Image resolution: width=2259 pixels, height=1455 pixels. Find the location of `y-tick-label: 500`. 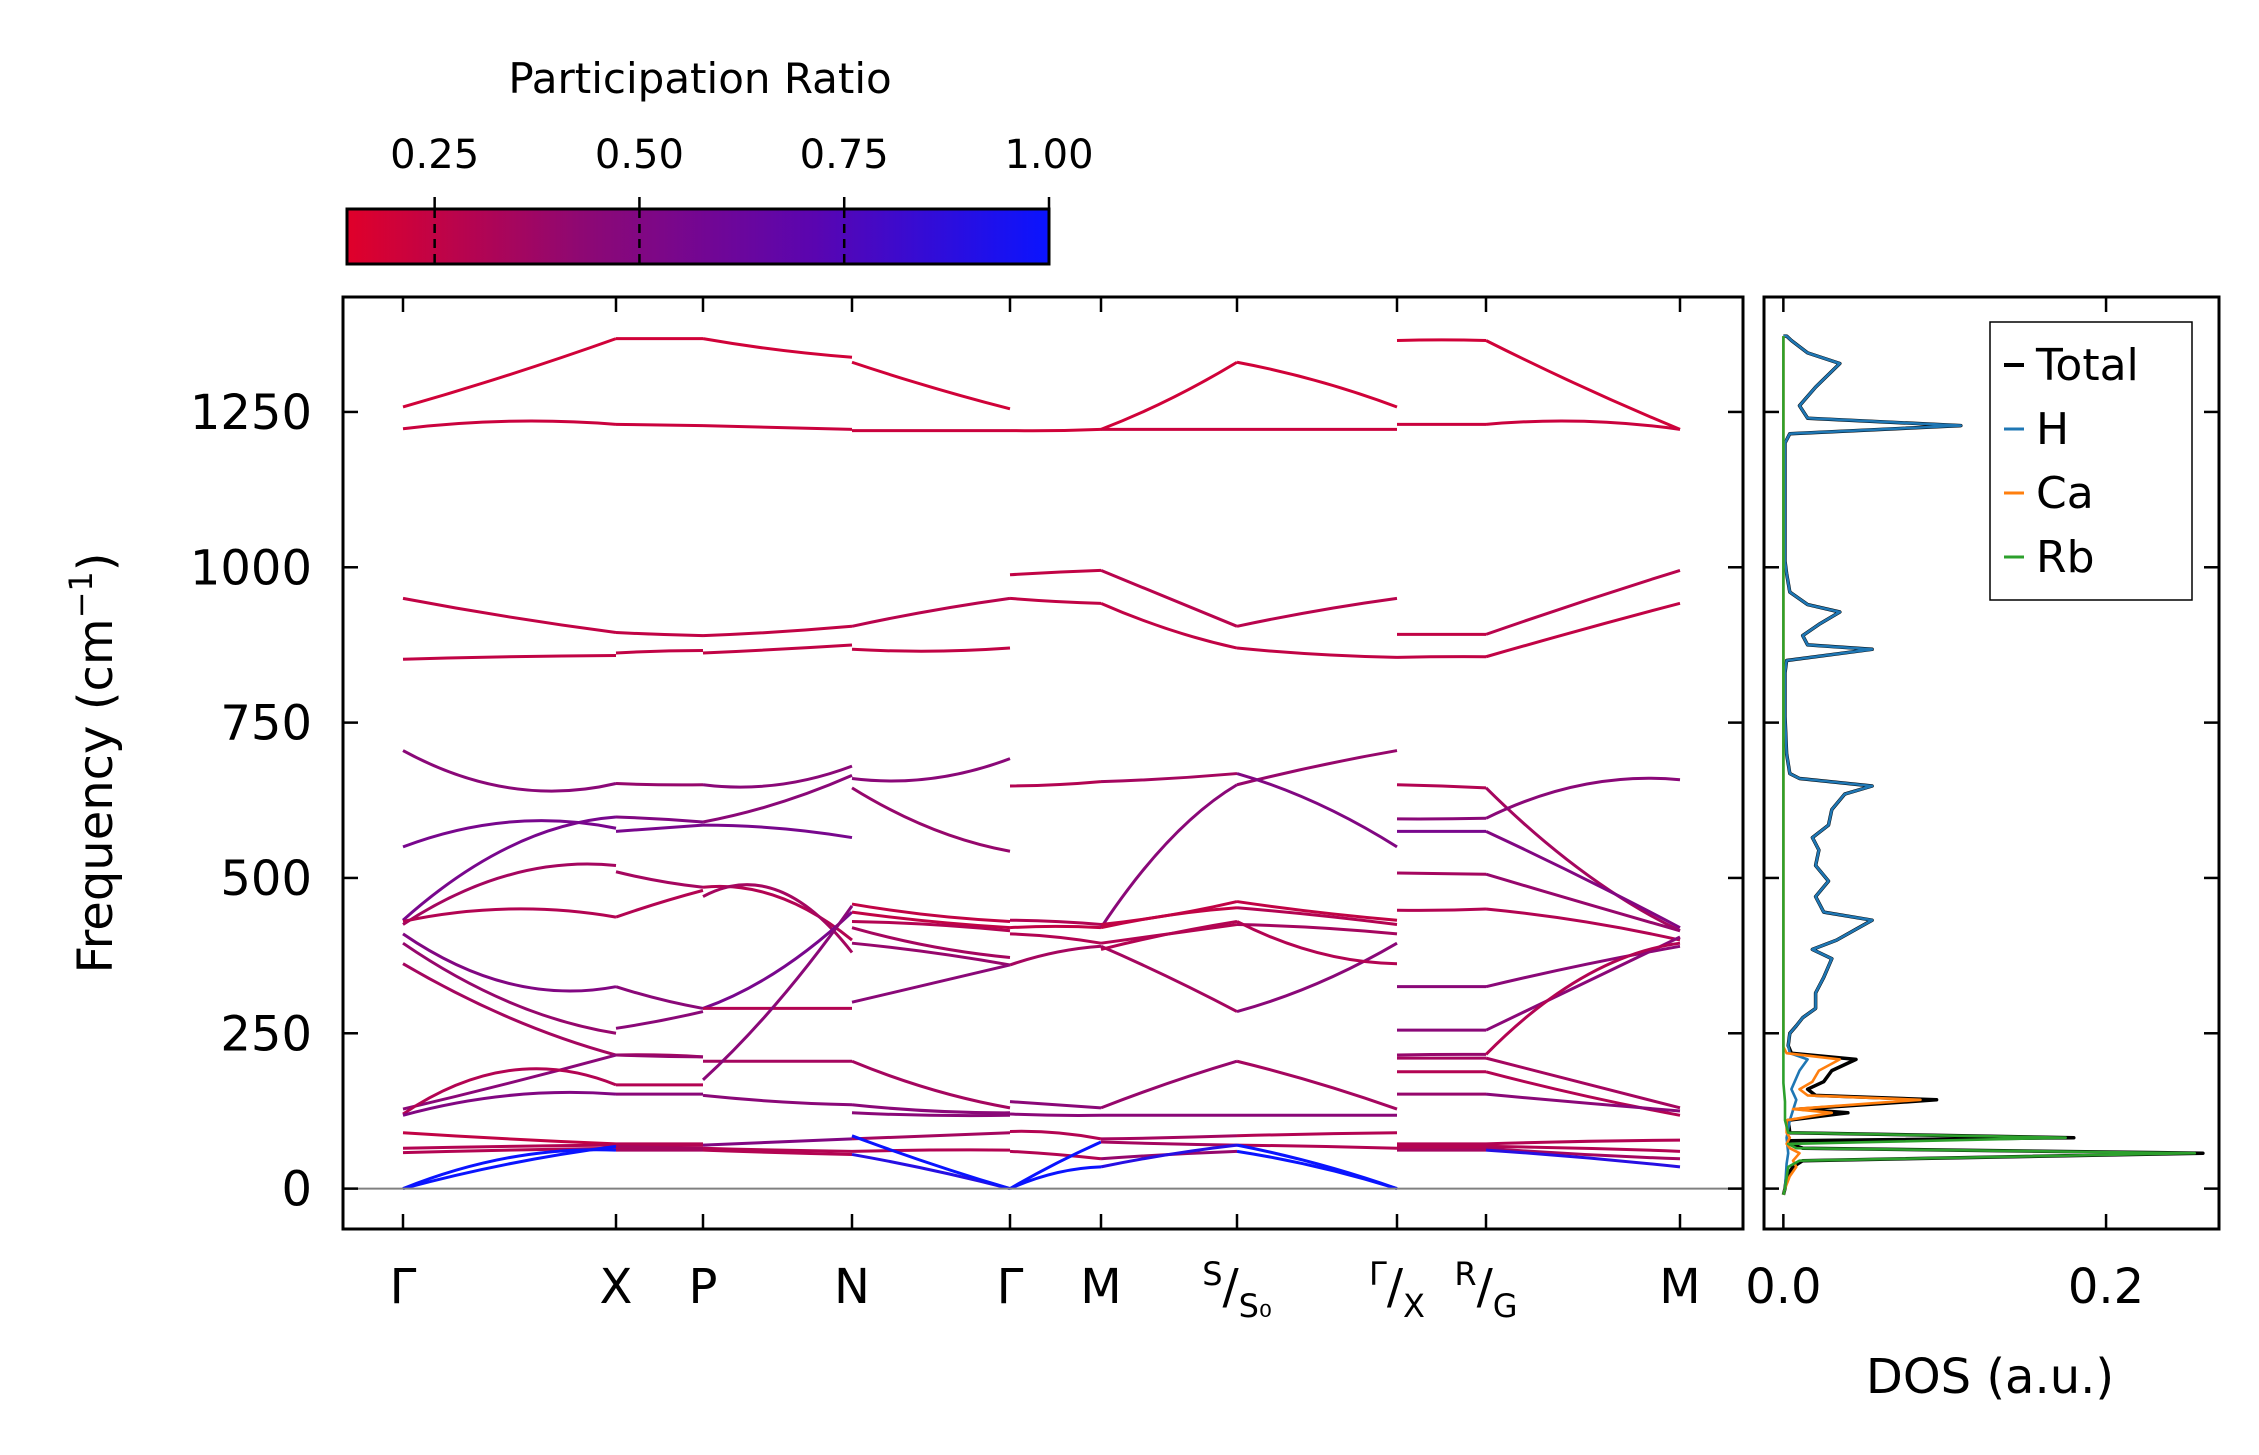

y-tick-label: 500 is located at coordinates (266, 879).